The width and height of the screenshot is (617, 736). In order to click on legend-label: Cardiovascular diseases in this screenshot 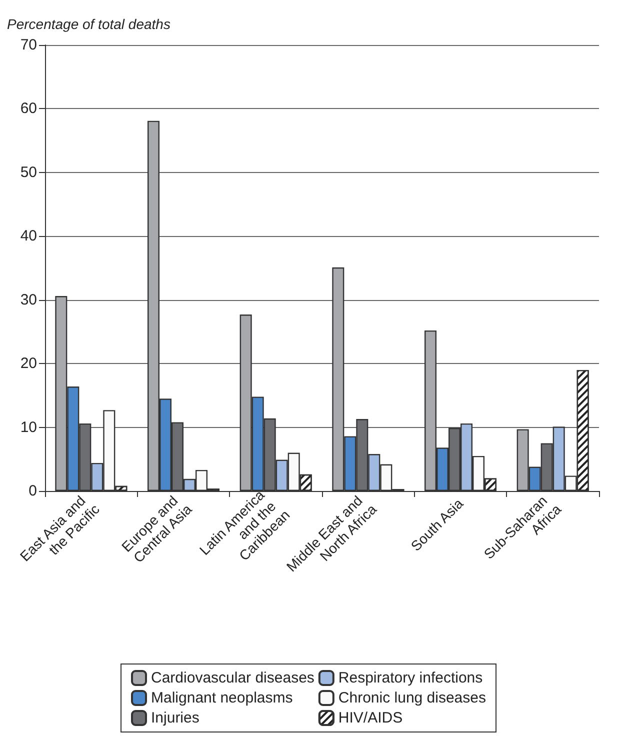, I will do `click(232, 678)`.